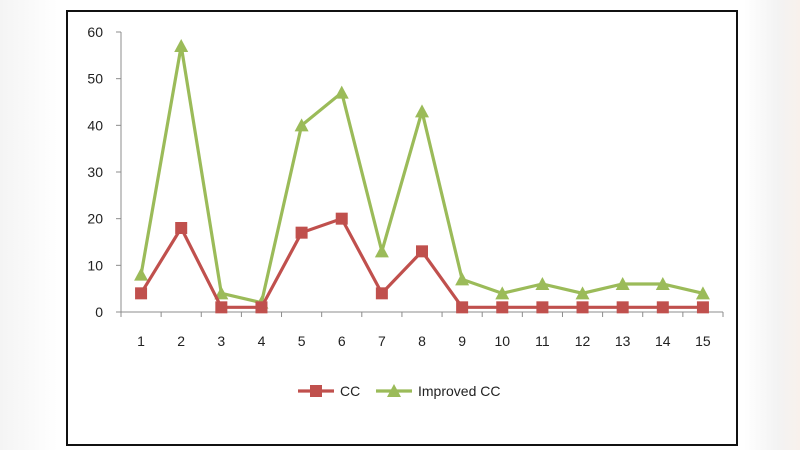 The height and width of the screenshot is (450, 800). I want to click on x-tick-label: 11, so click(542, 341).